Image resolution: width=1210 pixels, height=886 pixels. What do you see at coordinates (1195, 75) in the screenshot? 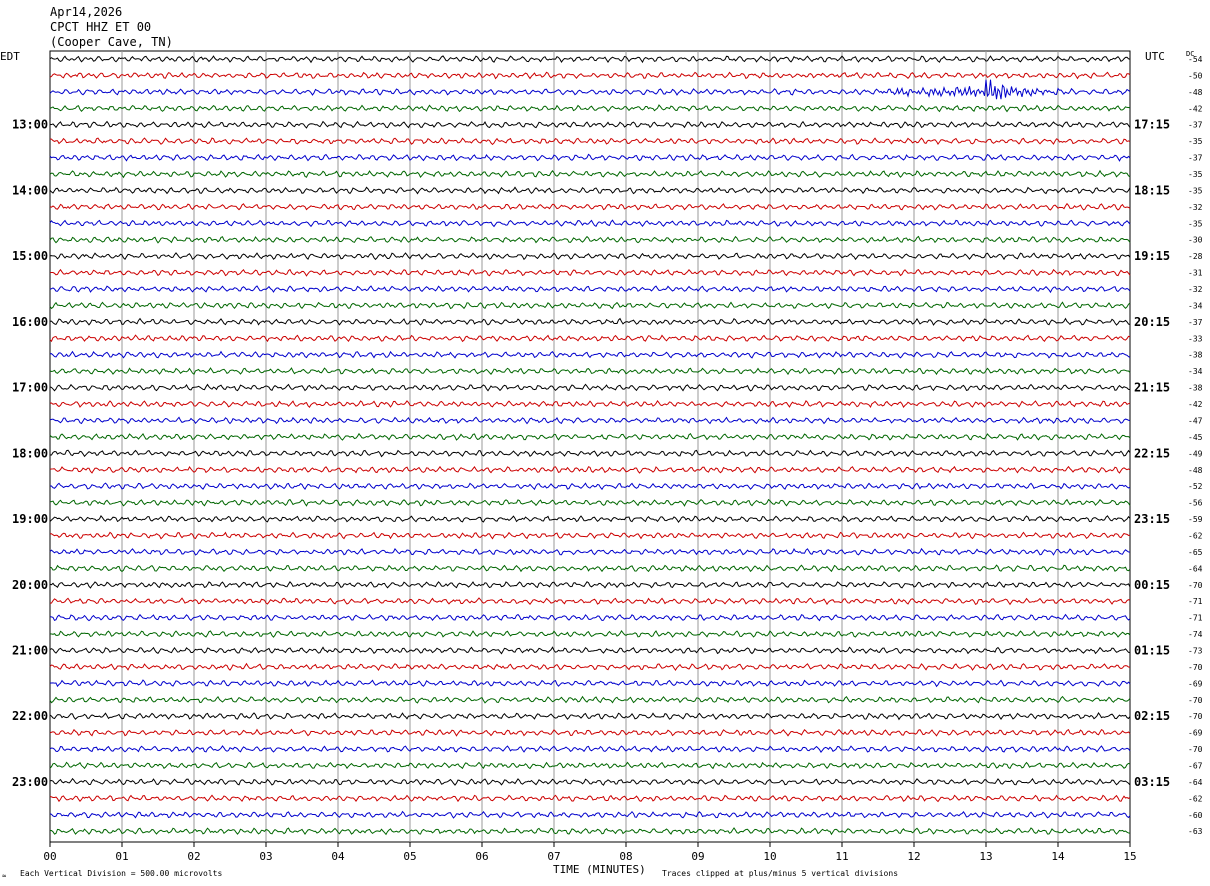
I see `dc-offset-label: -50` at bounding box center [1195, 75].